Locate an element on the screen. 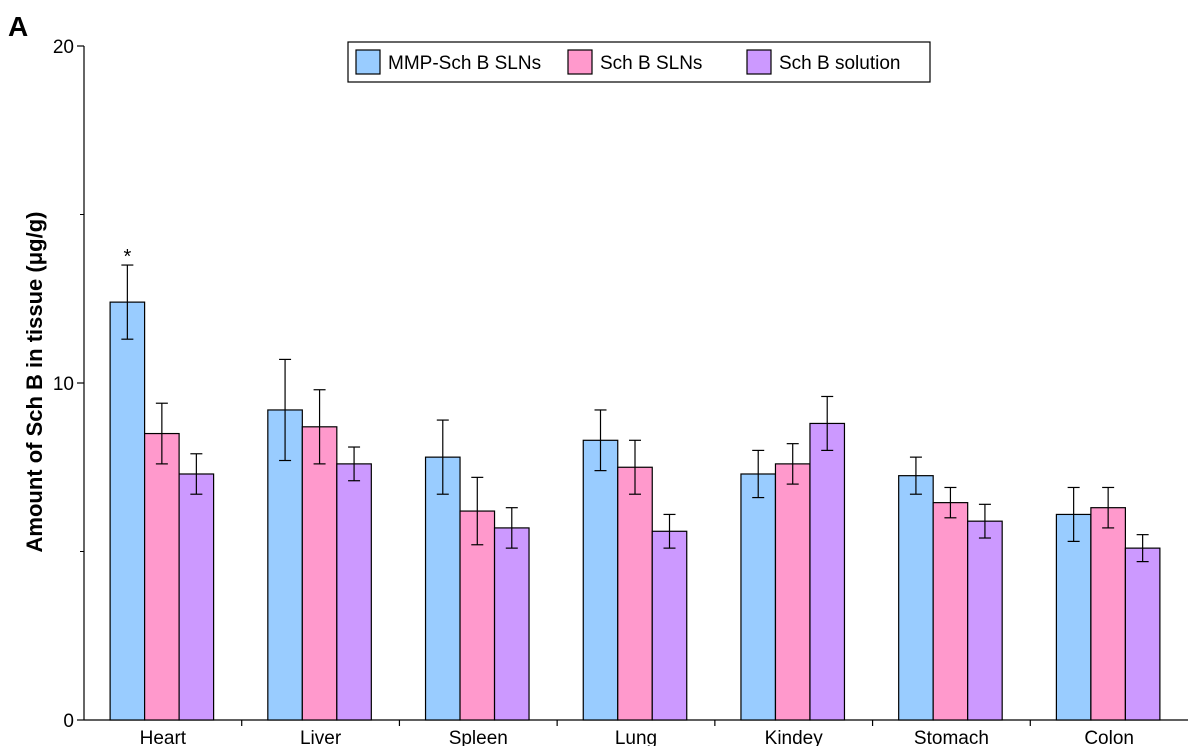  x-tick-label: Spleen is located at coordinates (478, 737).